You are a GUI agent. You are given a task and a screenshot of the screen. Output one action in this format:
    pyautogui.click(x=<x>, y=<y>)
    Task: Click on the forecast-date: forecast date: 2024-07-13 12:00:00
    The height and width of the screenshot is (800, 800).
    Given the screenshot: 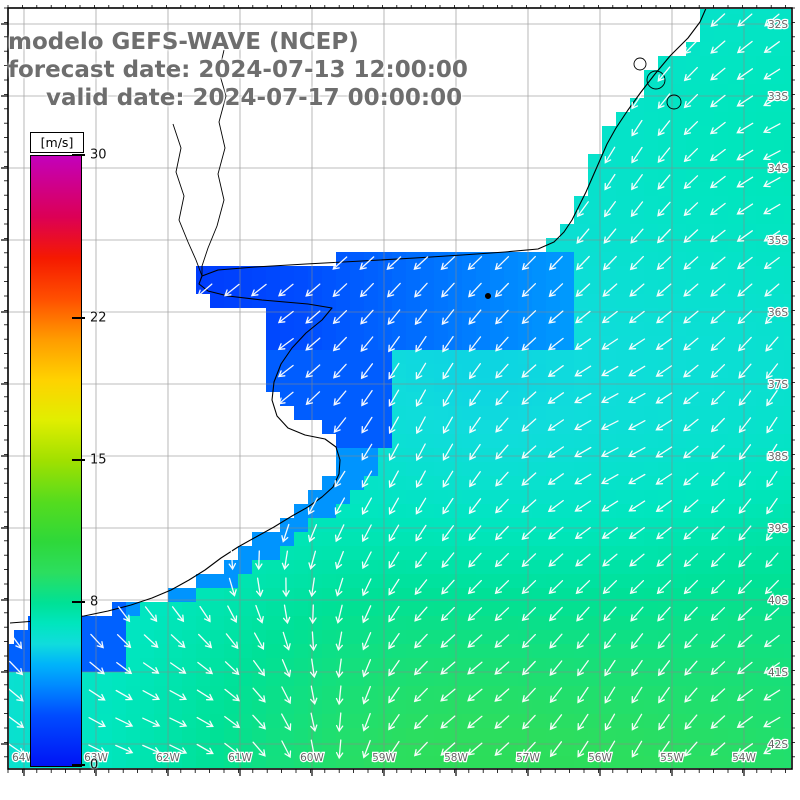 What is the action you would take?
    pyautogui.click(x=238, y=70)
    